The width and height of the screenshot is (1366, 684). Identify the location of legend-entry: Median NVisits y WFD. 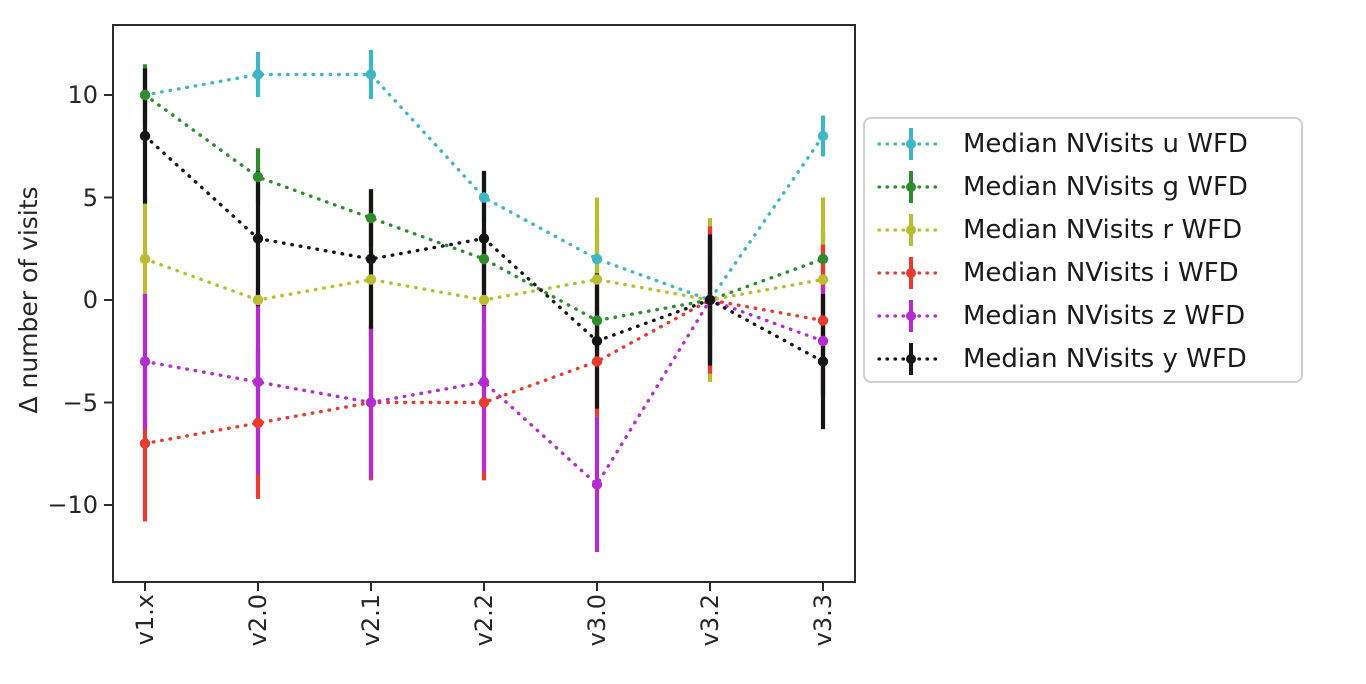
(1089, 358).